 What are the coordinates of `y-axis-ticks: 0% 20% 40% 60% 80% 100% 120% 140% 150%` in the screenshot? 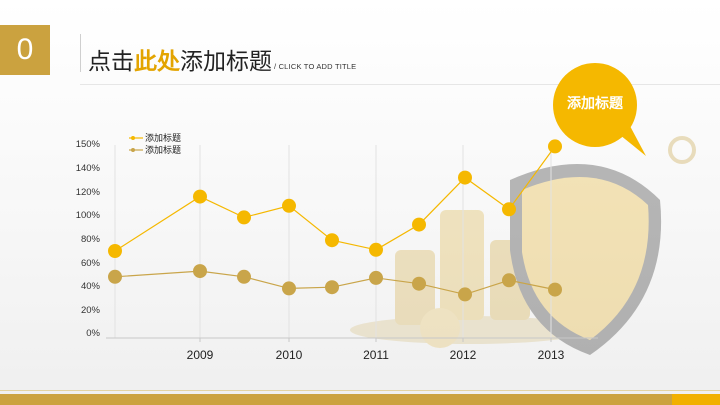 It's located at (88, 239).